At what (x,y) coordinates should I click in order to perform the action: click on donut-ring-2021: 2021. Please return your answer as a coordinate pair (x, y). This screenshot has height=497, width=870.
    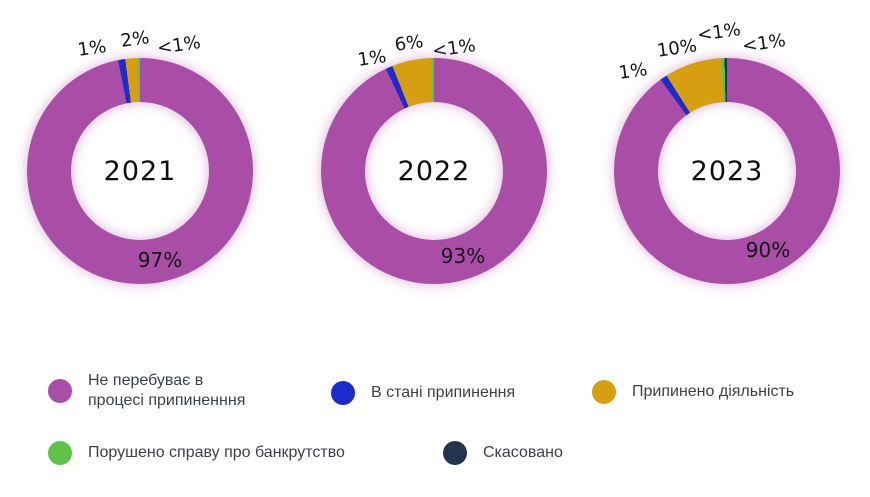
    Looking at the image, I should click on (140, 171).